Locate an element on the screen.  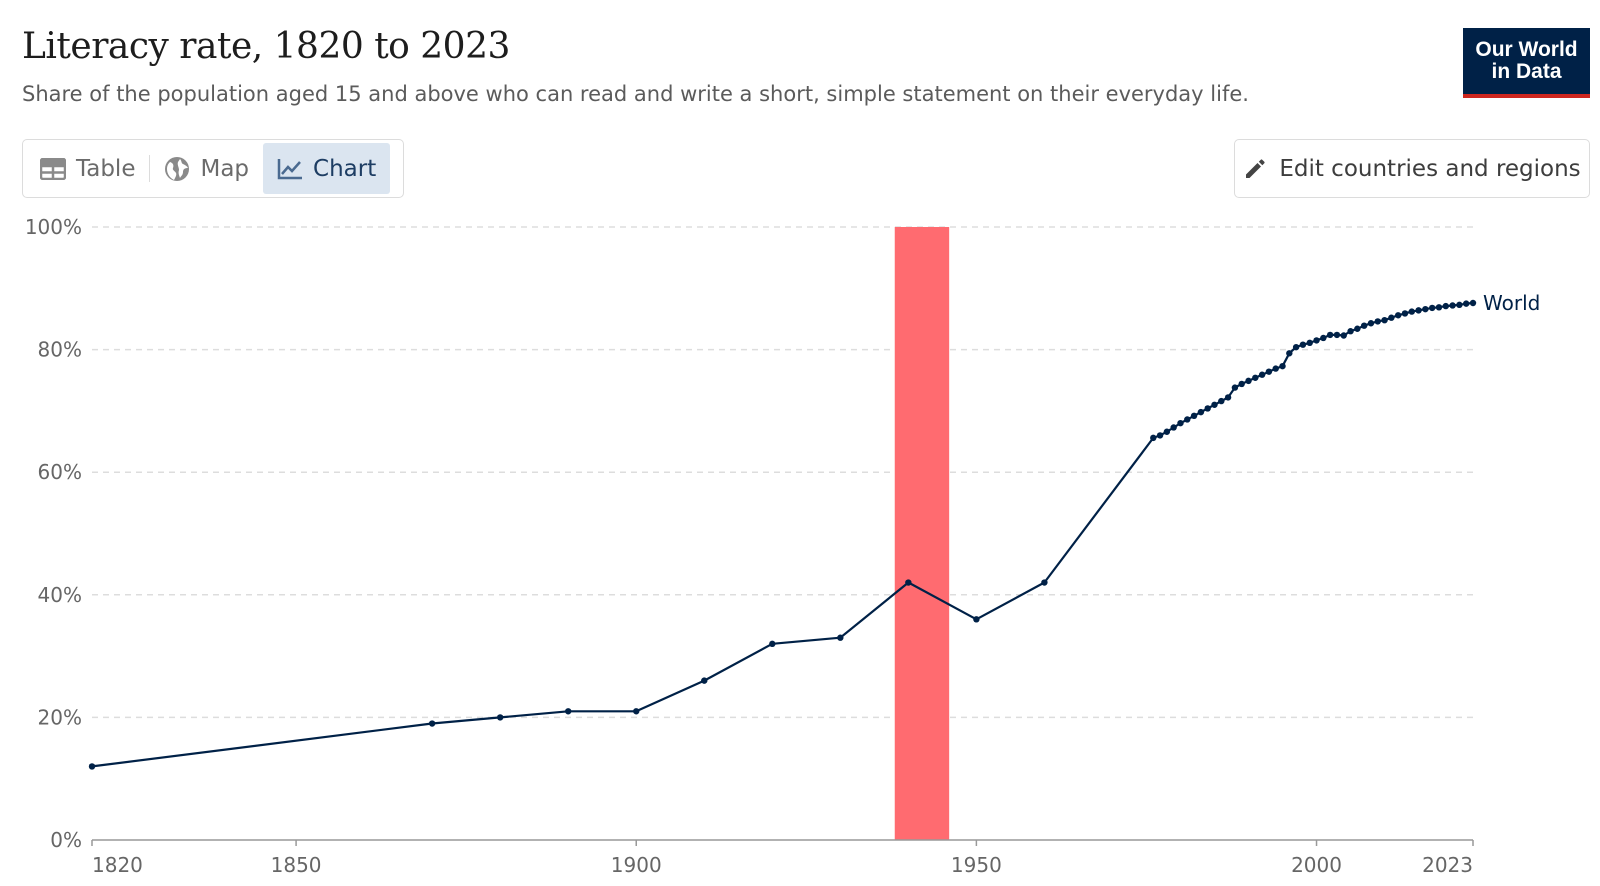
highlight-band-layer is located at coordinates (922, 533).